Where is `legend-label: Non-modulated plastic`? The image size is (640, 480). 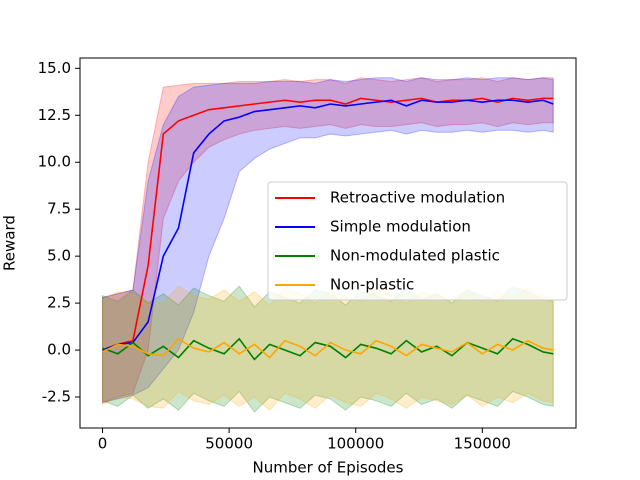
legend-label: Non-modulated plastic is located at coordinates (415, 256).